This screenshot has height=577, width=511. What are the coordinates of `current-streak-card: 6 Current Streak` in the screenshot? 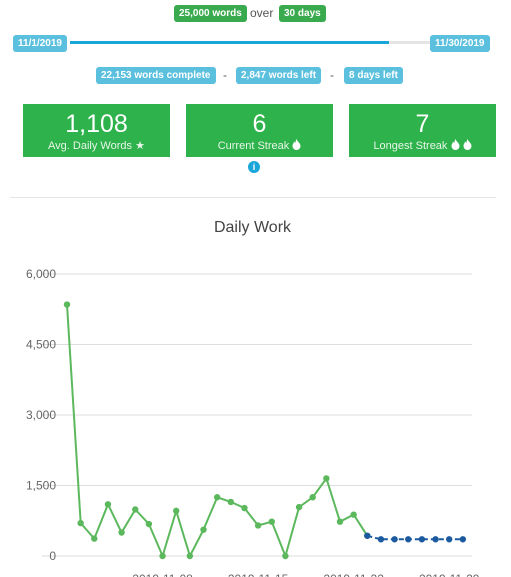 It's located at (259, 130).